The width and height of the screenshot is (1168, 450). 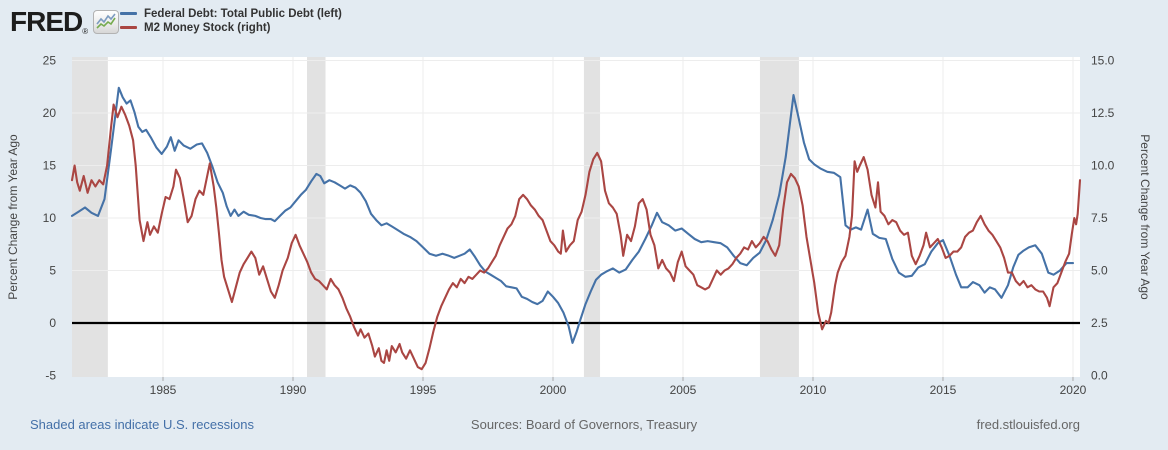 I want to click on right-axis-tick-label: 5.0, so click(x=1099, y=271).